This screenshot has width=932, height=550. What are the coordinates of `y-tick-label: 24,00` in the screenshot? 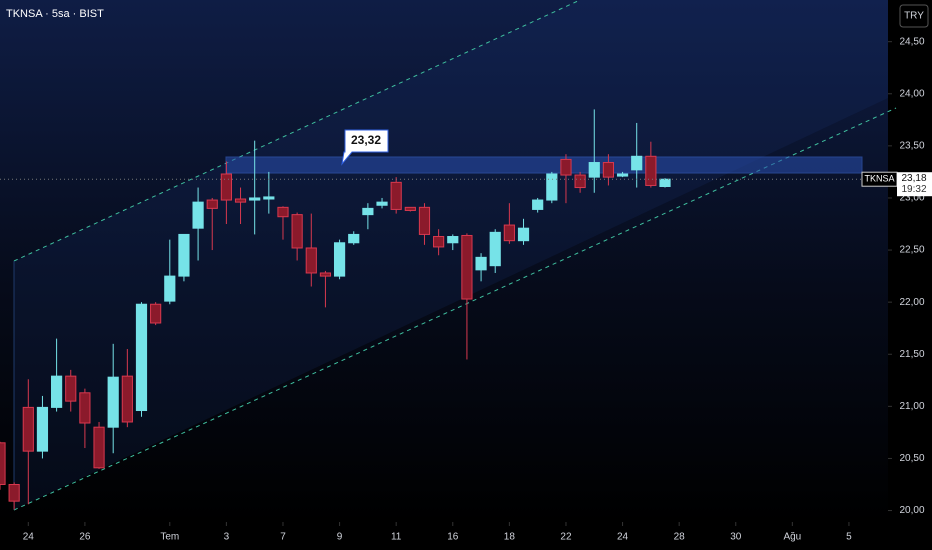 It's located at (911, 93).